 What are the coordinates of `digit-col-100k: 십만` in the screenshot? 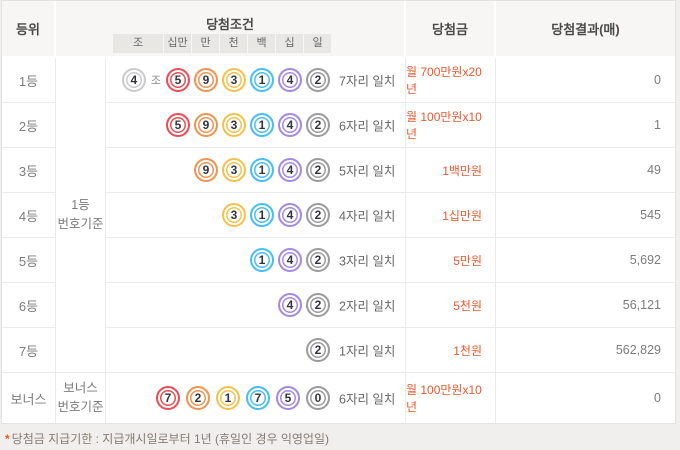 It's located at (177, 43).